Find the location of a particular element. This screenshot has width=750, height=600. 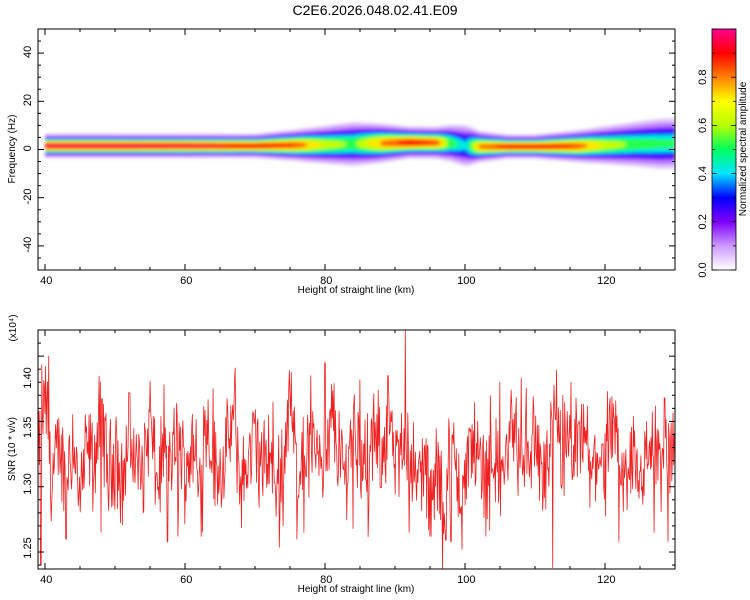

y-tick: 1.40 is located at coordinates (28, 377).